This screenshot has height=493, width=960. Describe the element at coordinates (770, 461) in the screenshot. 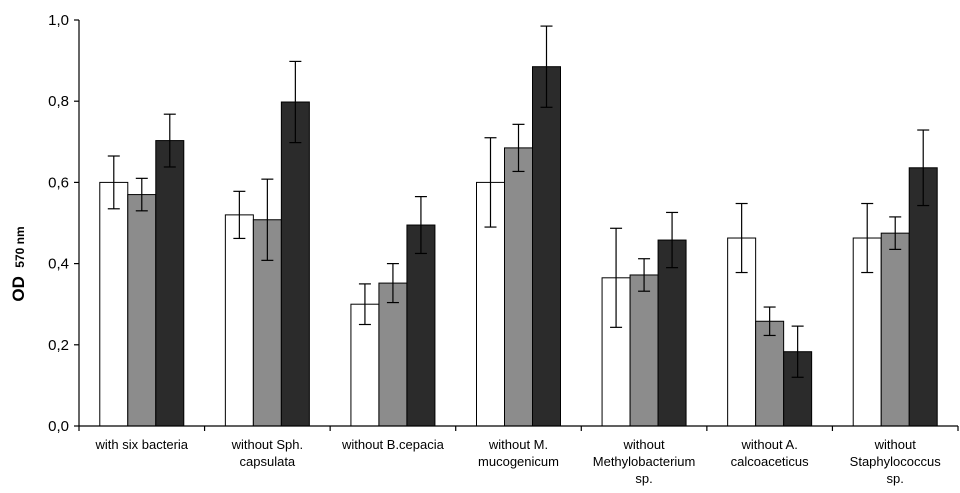

I see `x-category-label-line: calcoaceticus` at that location.